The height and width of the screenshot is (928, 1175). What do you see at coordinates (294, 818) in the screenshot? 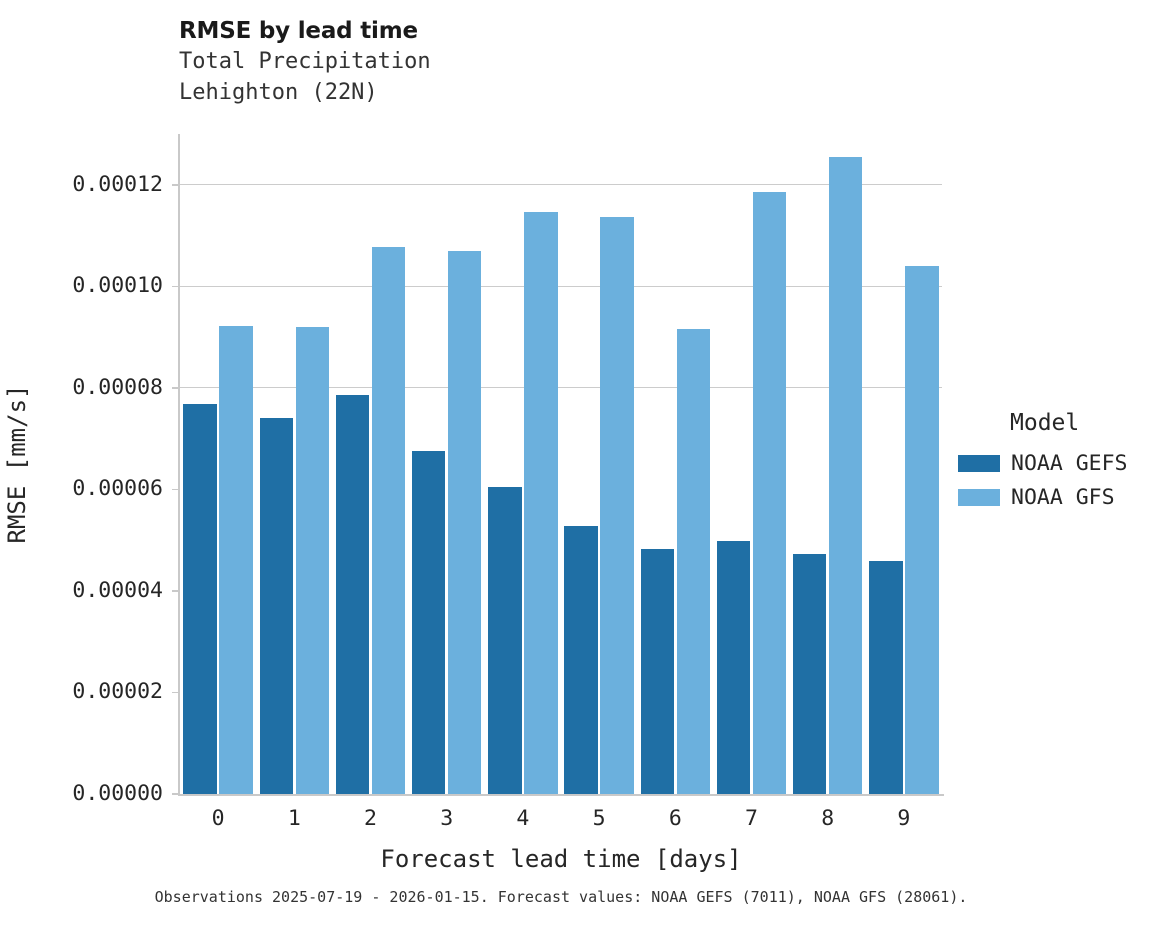
I see `x-tick-label: 1` at bounding box center [294, 818].